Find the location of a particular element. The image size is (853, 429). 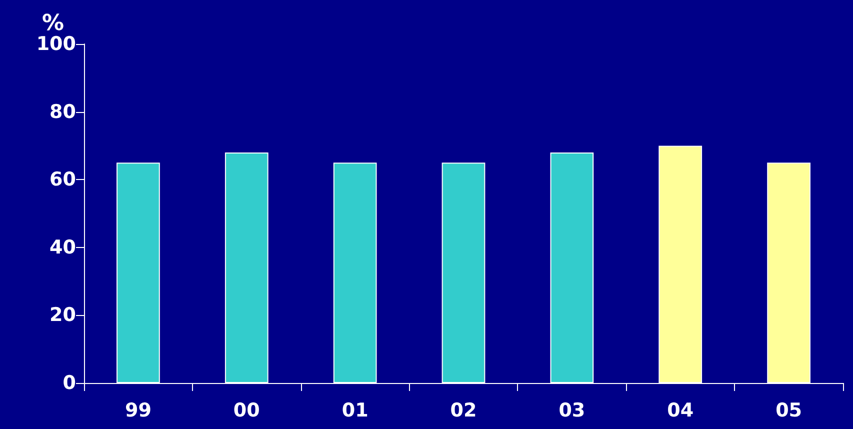

x-tick-label: 01 is located at coordinates (355, 411).